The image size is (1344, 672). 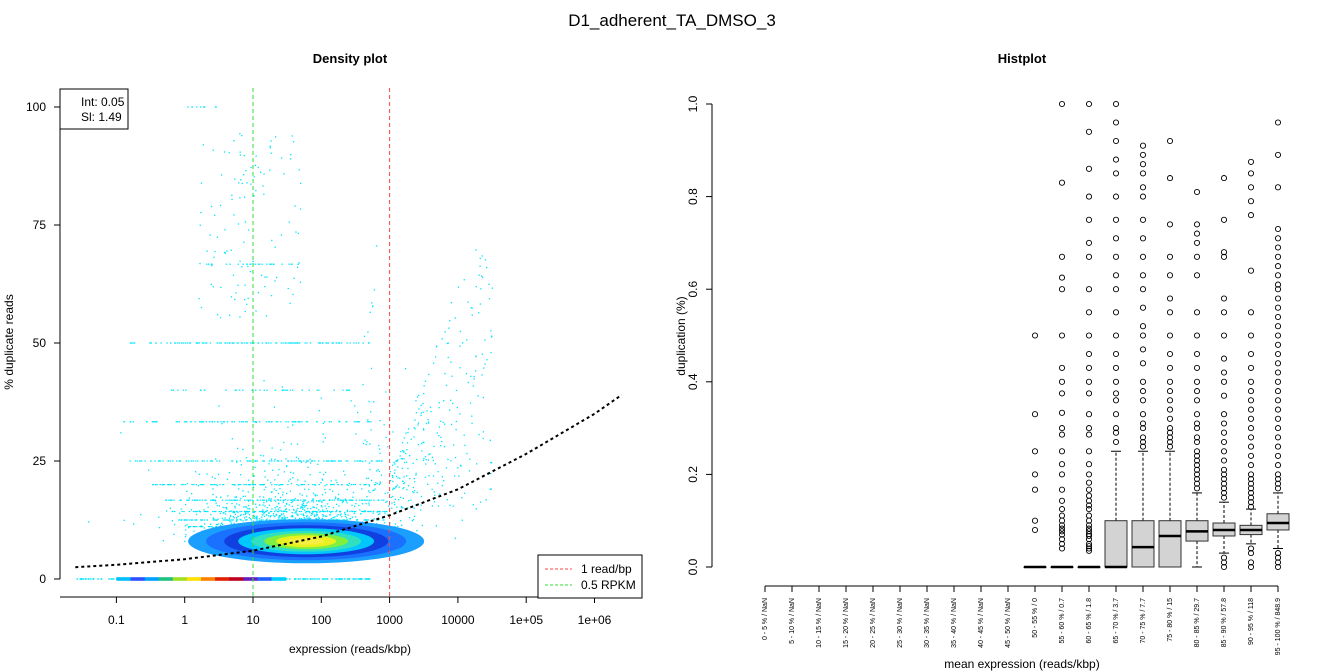 I want to click on hist-x-tick-label: 35 - 40 % / NaN, so click(x=954, y=623).